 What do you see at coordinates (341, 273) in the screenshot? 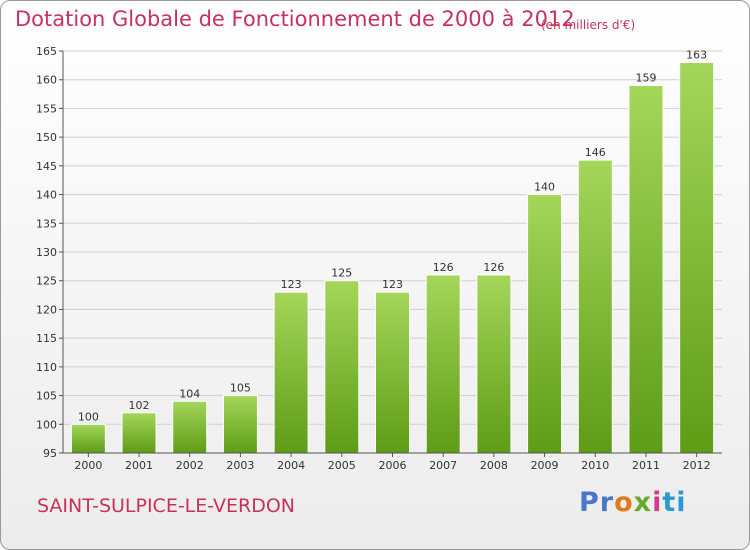
I see `bar-value-label: 125` at bounding box center [341, 273].